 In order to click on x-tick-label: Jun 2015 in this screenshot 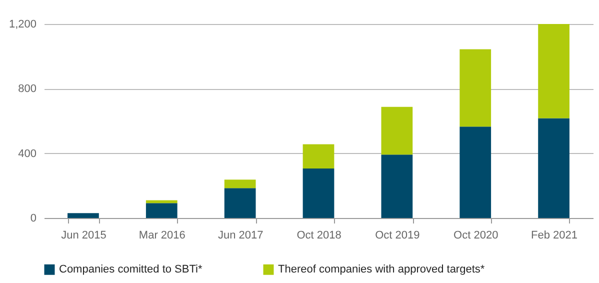, I will do `click(83, 236)`.